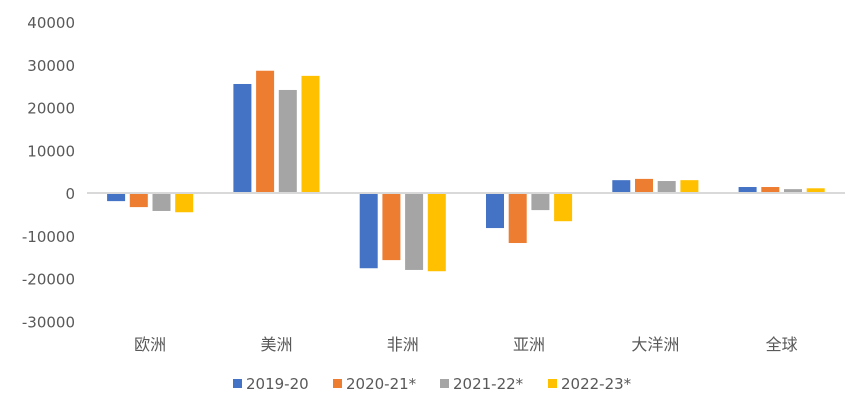  Describe the element at coordinates (596, 384) in the screenshot. I see `legend-label: 2022-23*` at that location.